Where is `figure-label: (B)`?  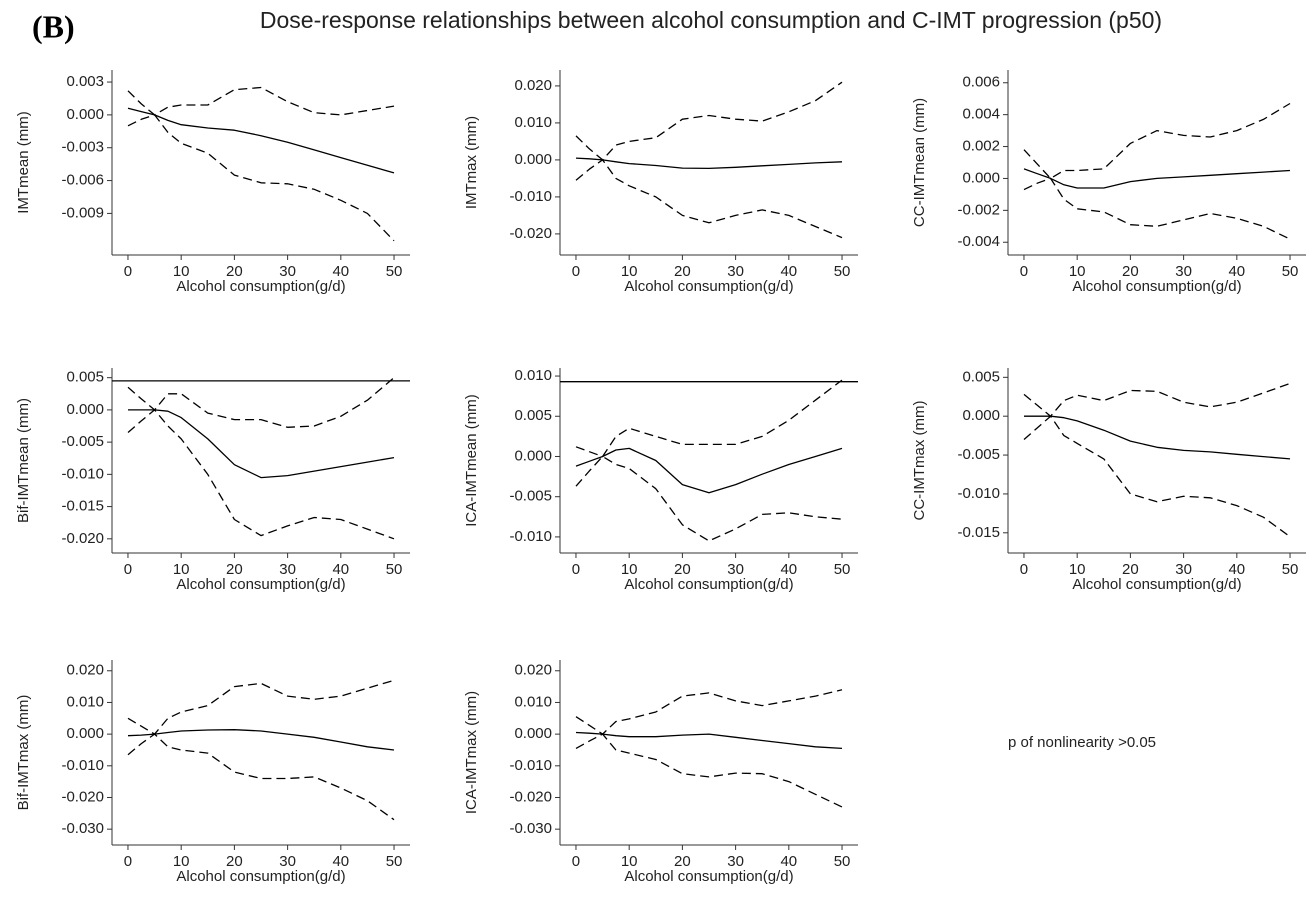
figure-label: (B) is located at coordinates (53, 26).